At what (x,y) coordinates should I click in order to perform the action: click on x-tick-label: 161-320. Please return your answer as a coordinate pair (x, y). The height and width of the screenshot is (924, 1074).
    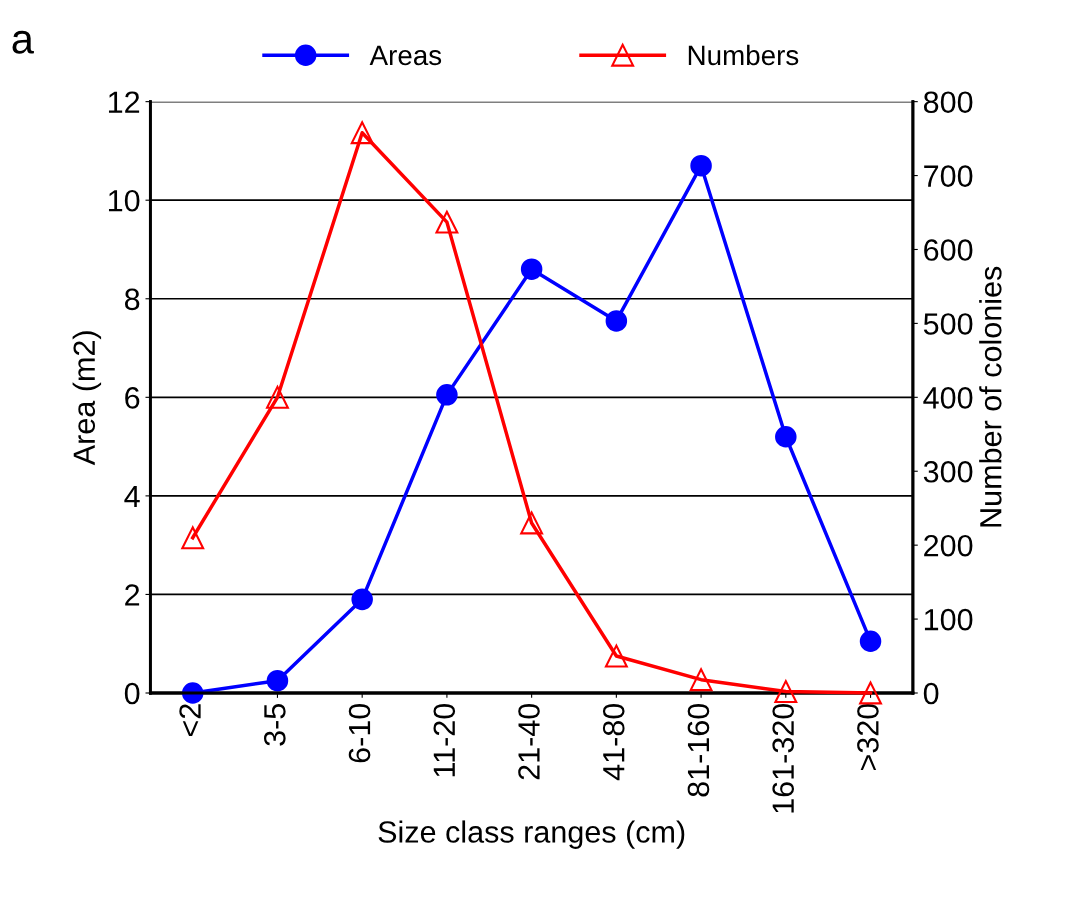
    Looking at the image, I should click on (783, 758).